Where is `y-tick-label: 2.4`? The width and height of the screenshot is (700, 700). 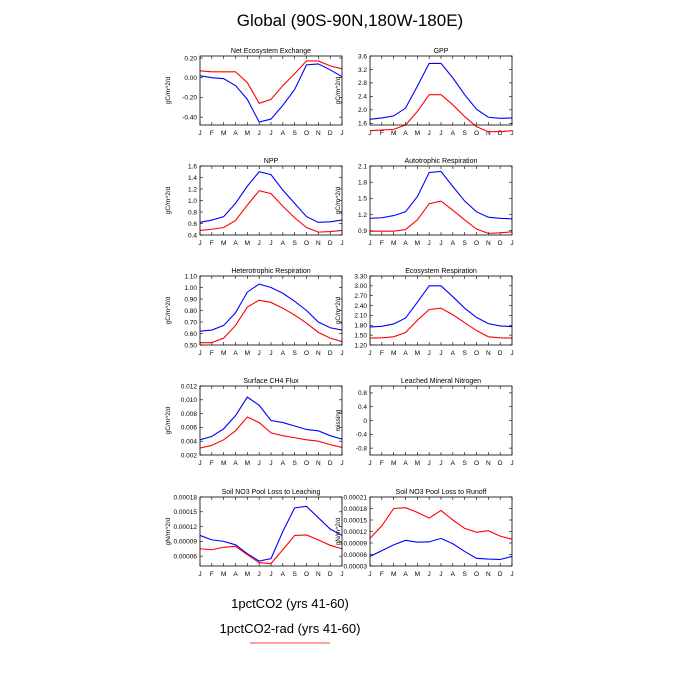
y-tick-label: 2.4 is located at coordinates (362, 97).